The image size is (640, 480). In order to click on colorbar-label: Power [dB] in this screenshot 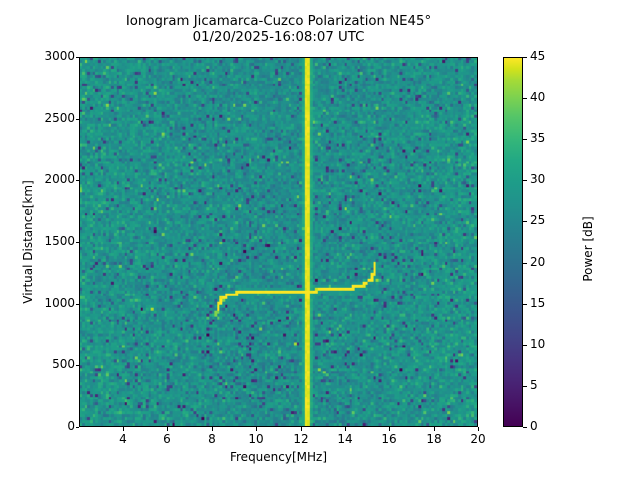, I will do `click(588, 249)`.